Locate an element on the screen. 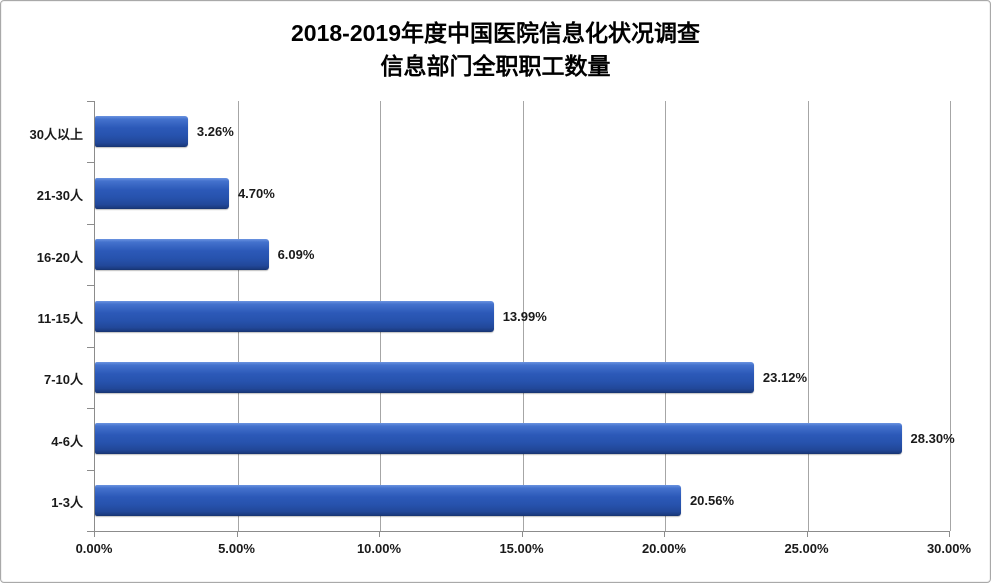 Image resolution: width=991 pixels, height=583 pixels. bar-4-6人 is located at coordinates (498, 439).